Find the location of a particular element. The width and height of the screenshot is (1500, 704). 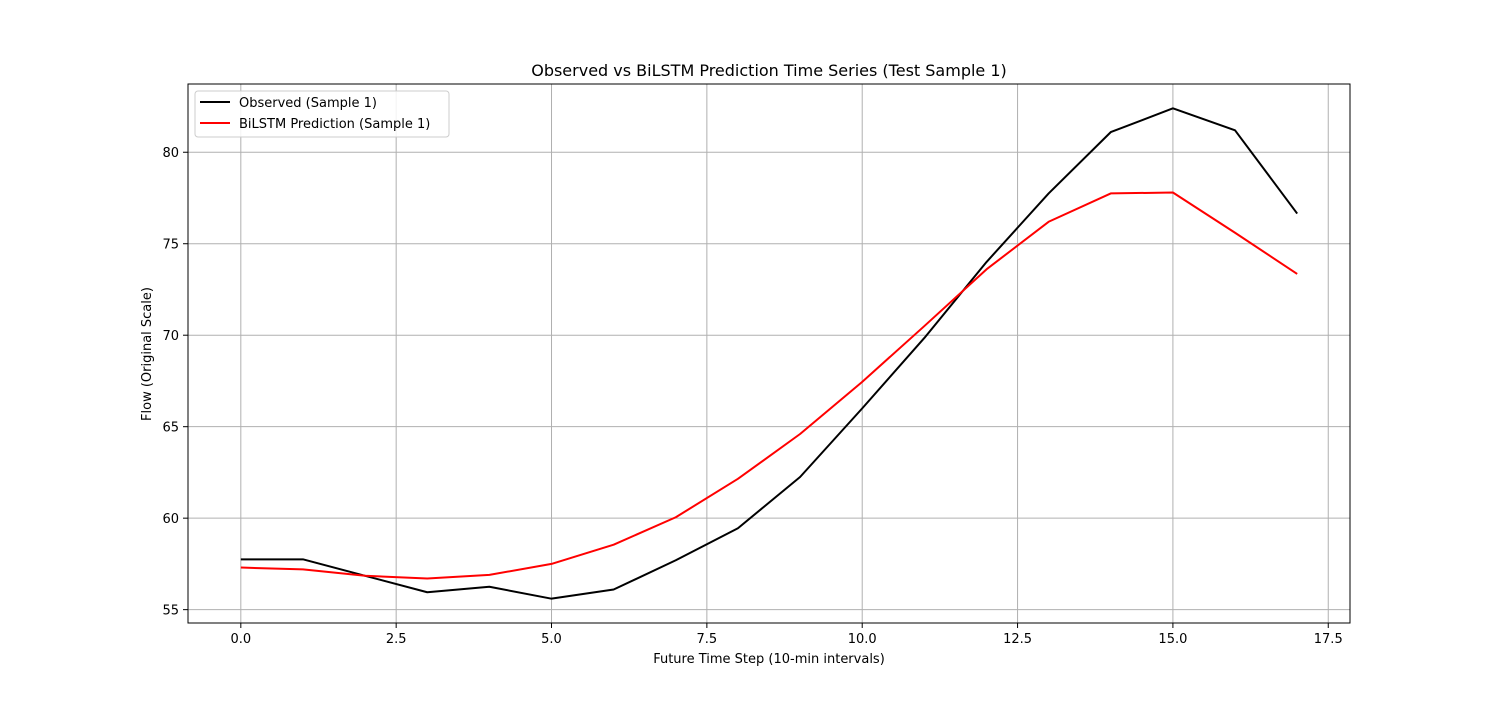

x-axis-ticks: 0.0 2.5 5.0 7.5 10.0 12.5 15.0 17.5 is located at coordinates (786, 635).